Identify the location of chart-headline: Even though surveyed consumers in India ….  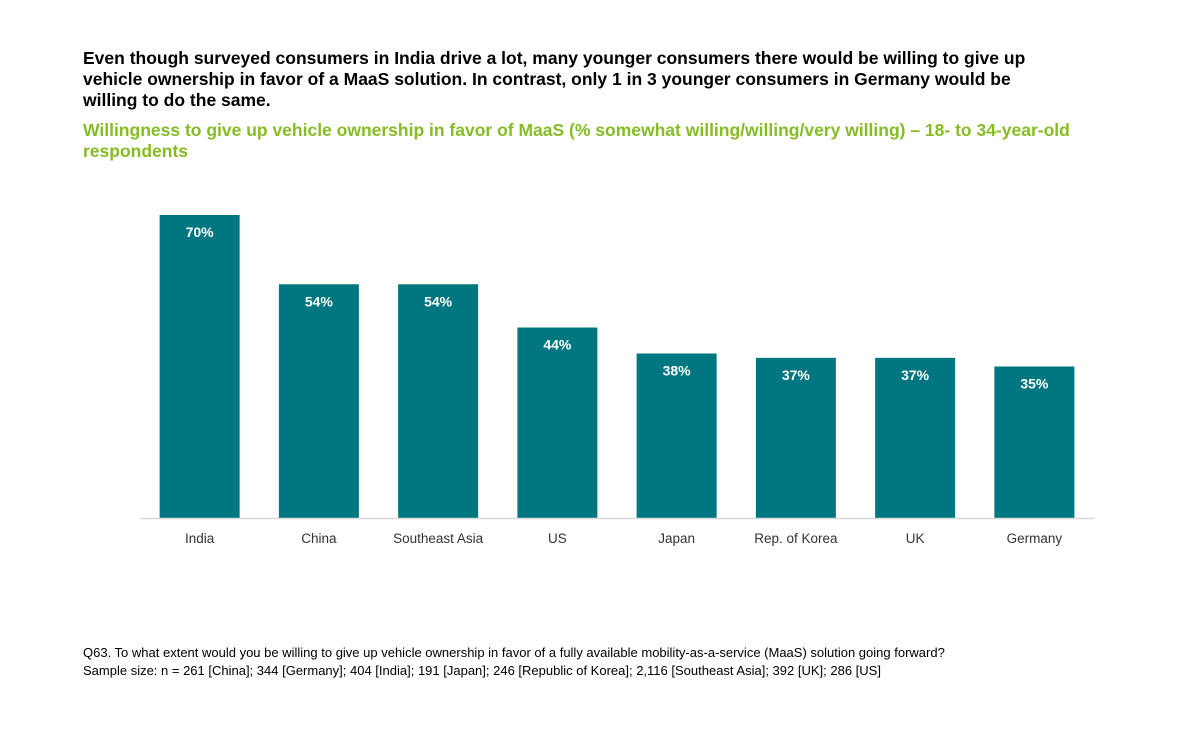
(554, 79).